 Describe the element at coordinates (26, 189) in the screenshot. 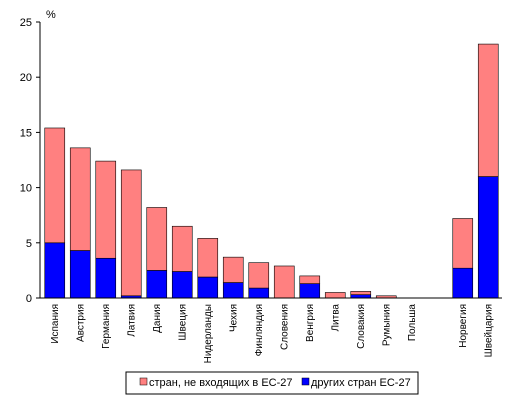

I see `y-tick-label: 10` at that location.